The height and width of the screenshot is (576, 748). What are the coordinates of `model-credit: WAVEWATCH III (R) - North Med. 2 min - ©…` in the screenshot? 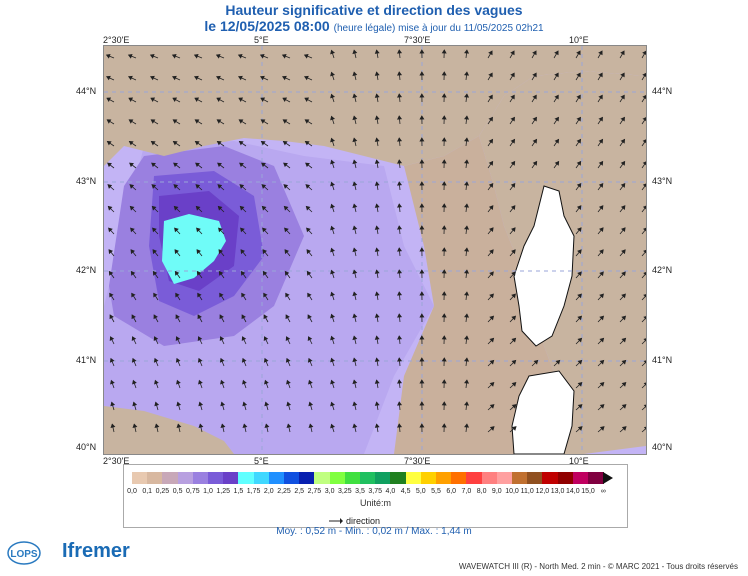 It's located at (598, 566).